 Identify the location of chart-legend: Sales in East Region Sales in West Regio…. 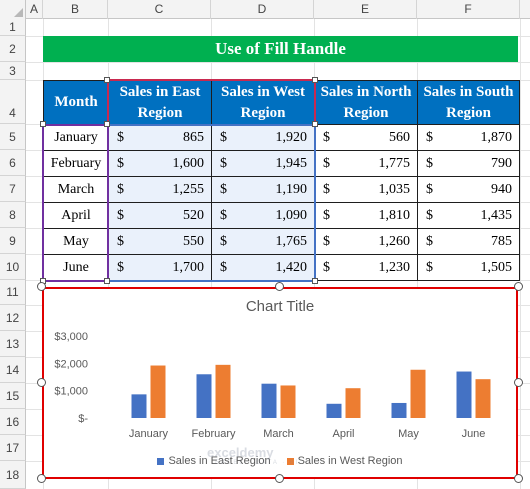
(280, 461).